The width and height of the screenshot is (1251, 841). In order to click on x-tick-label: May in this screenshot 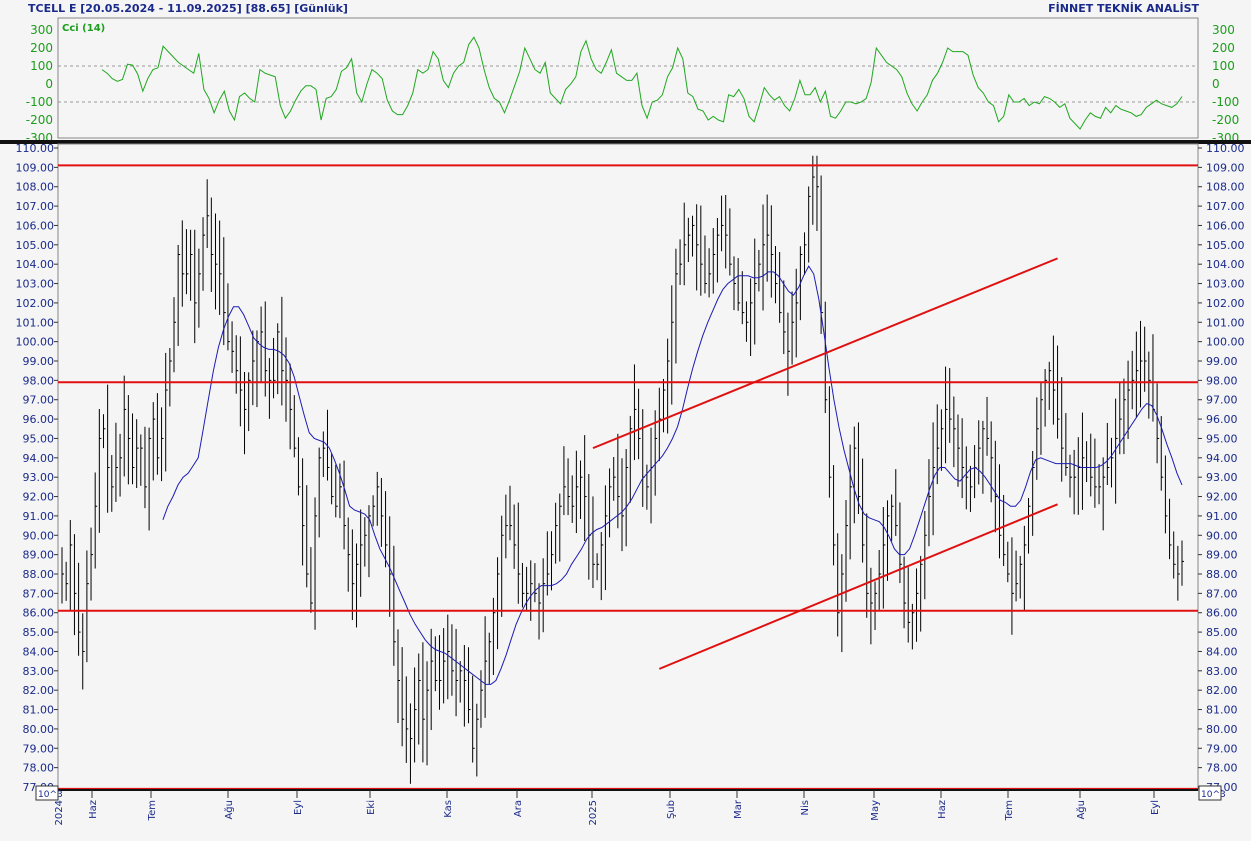, I will do `click(875, 810)`.